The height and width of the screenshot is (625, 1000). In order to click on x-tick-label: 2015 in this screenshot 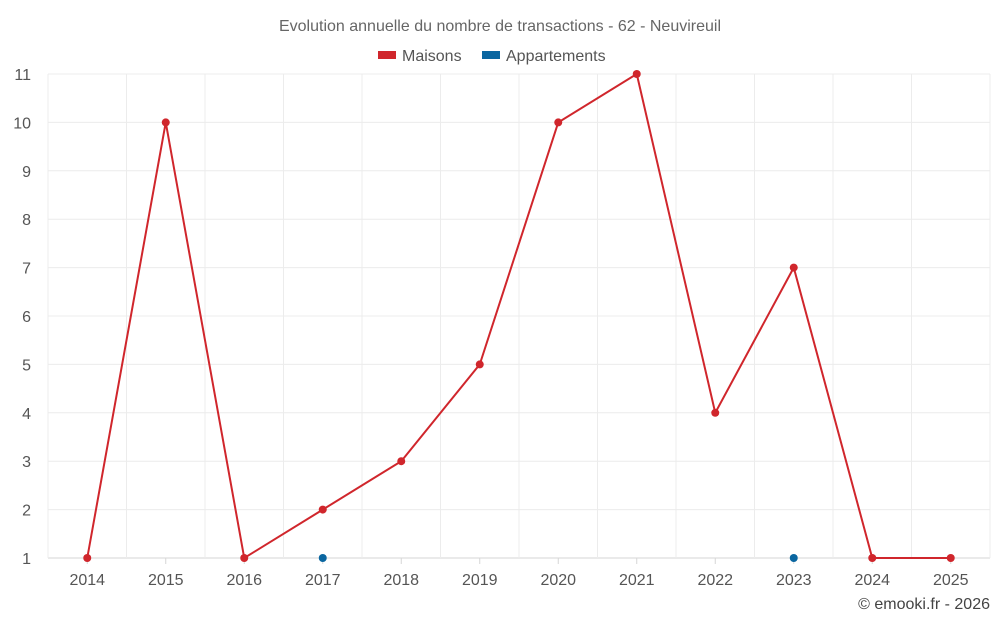, I will do `click(166, 580)`.